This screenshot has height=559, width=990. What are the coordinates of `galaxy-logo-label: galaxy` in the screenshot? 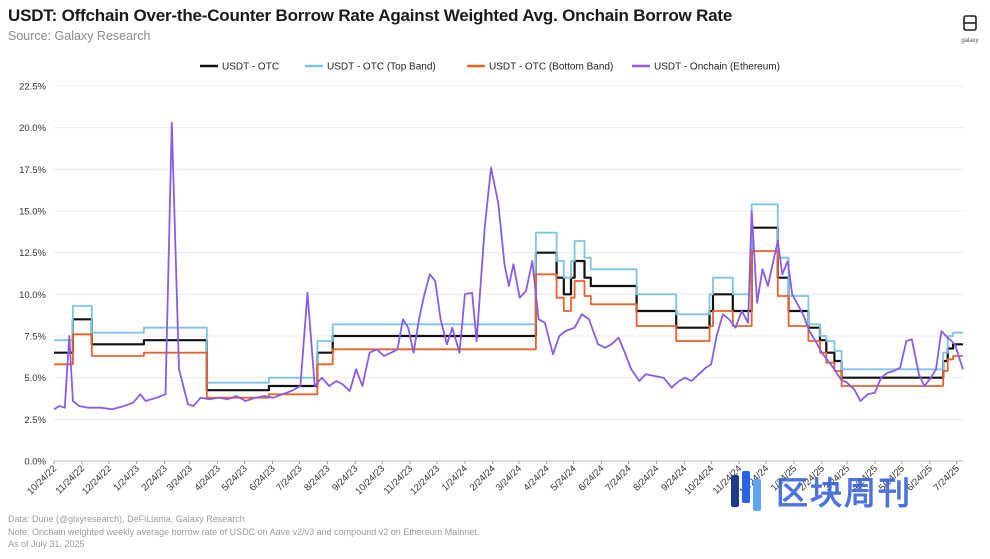 It's located at (970, 41).